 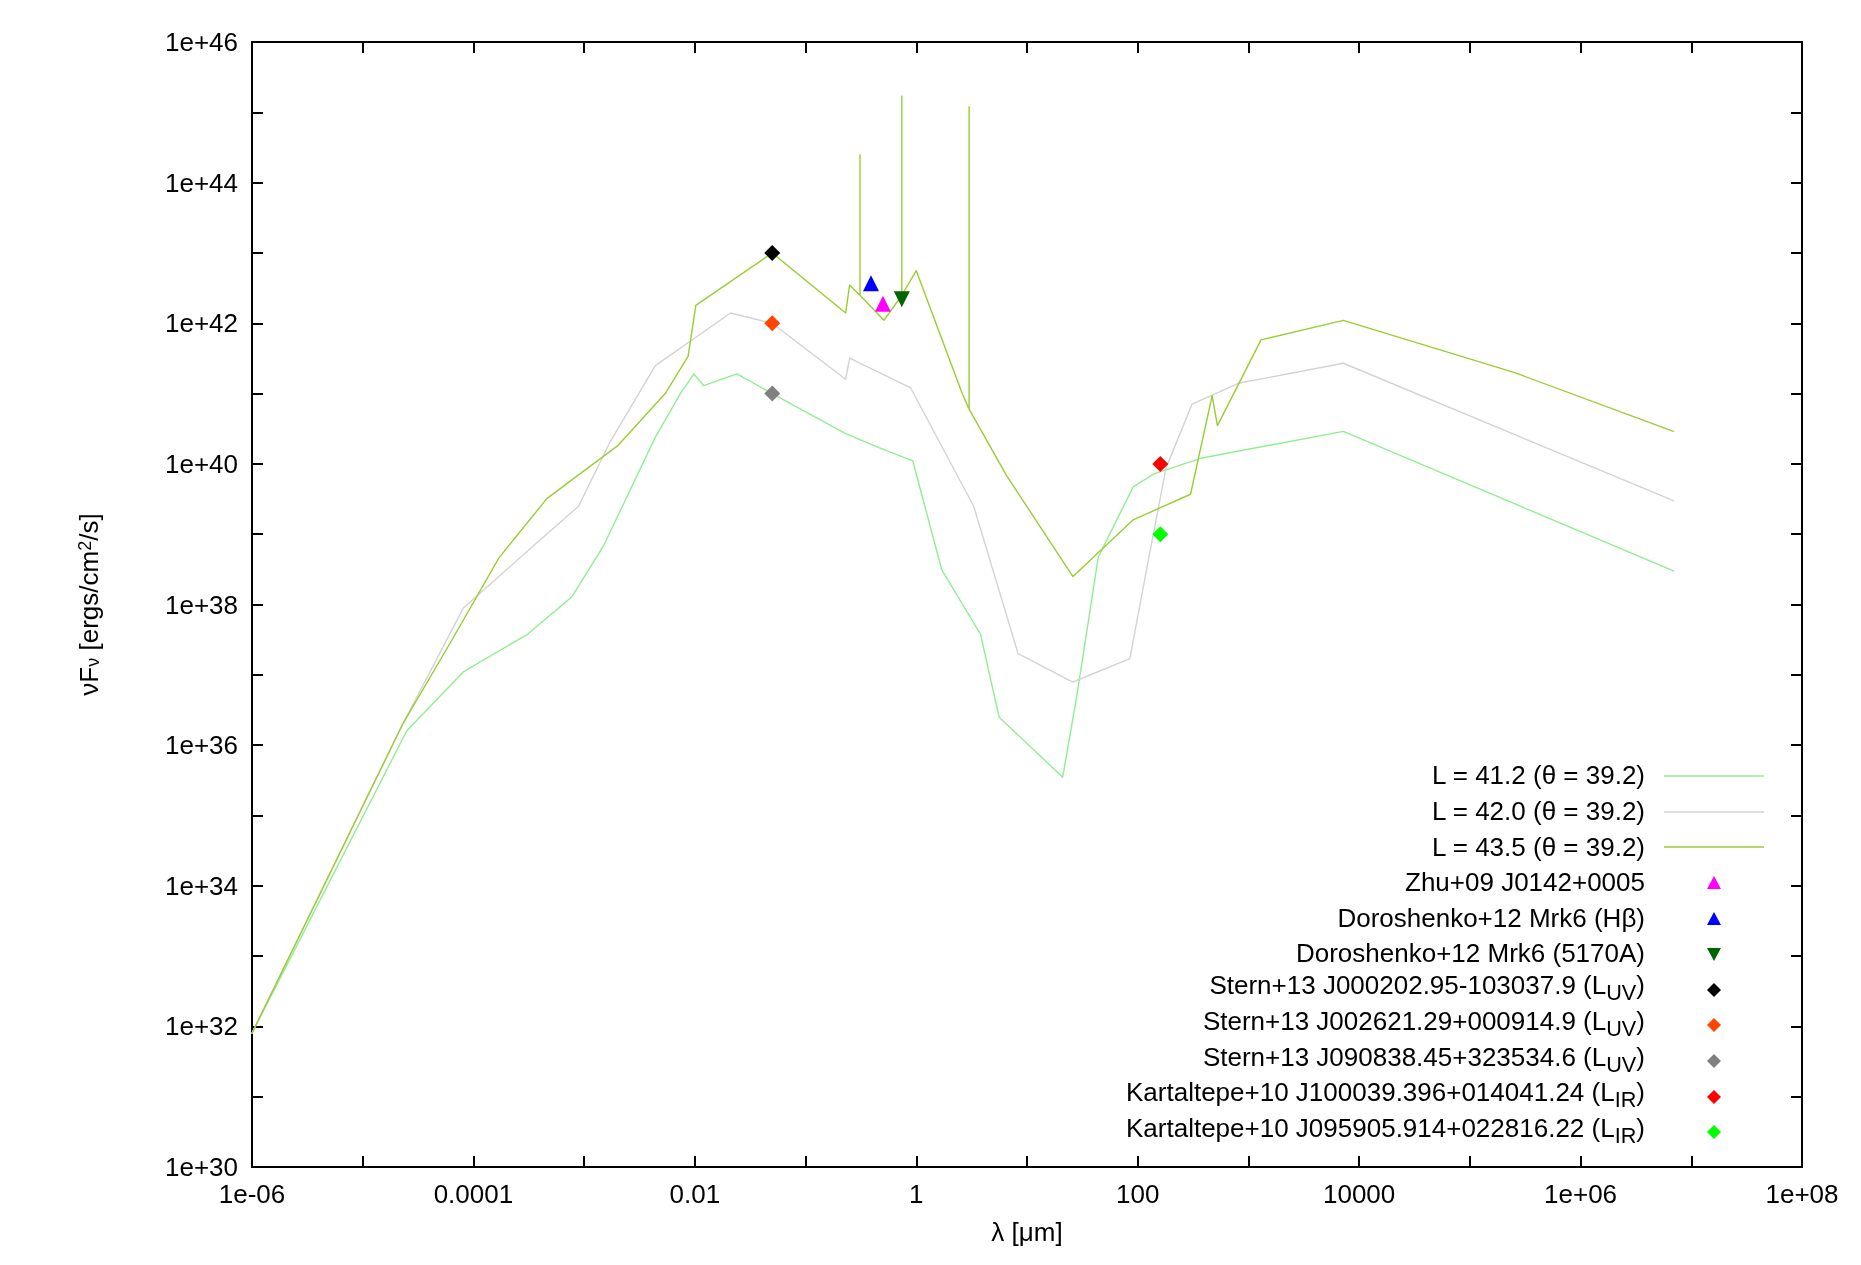 I want to click on legend-label: L = 41.2 (θ = 39.2), so click(x=1538, y=776).